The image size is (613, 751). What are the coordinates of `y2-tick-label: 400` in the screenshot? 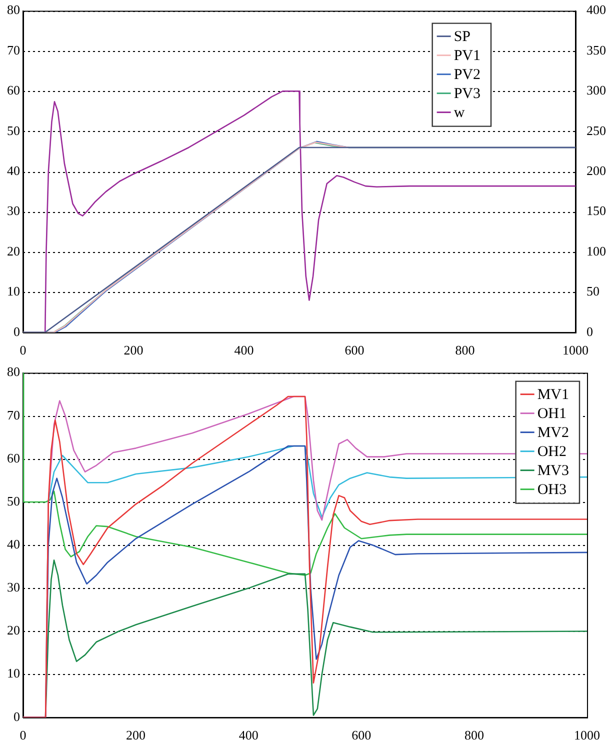 It's located at (596, 10).